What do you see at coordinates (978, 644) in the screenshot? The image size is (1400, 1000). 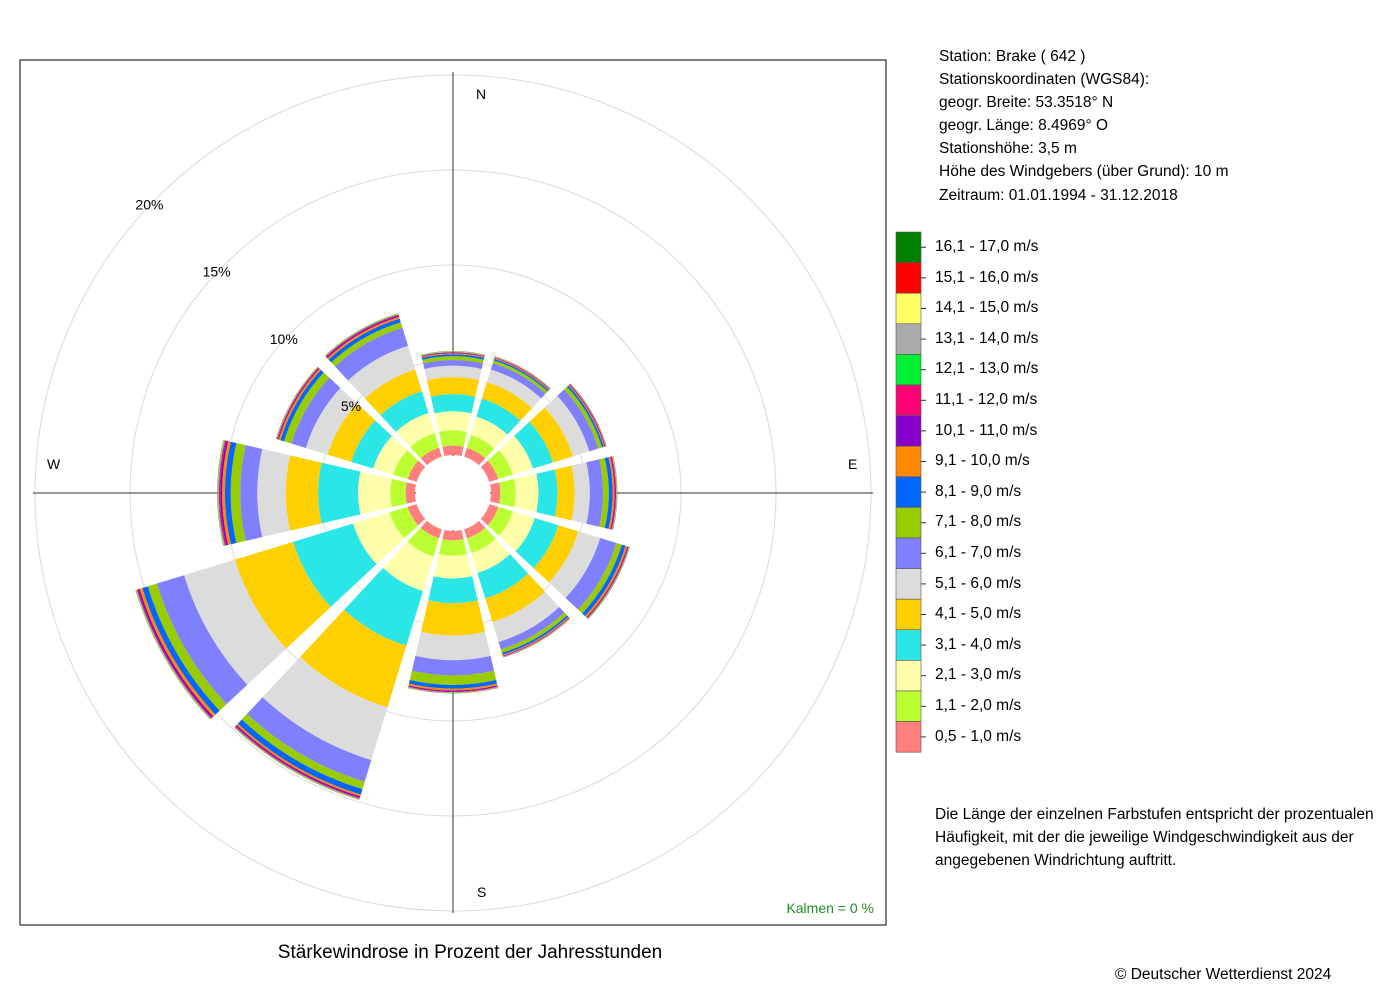 I see `legend-label-4: 3,1 - 4,0 m/s` at bounding box center [978, 644].